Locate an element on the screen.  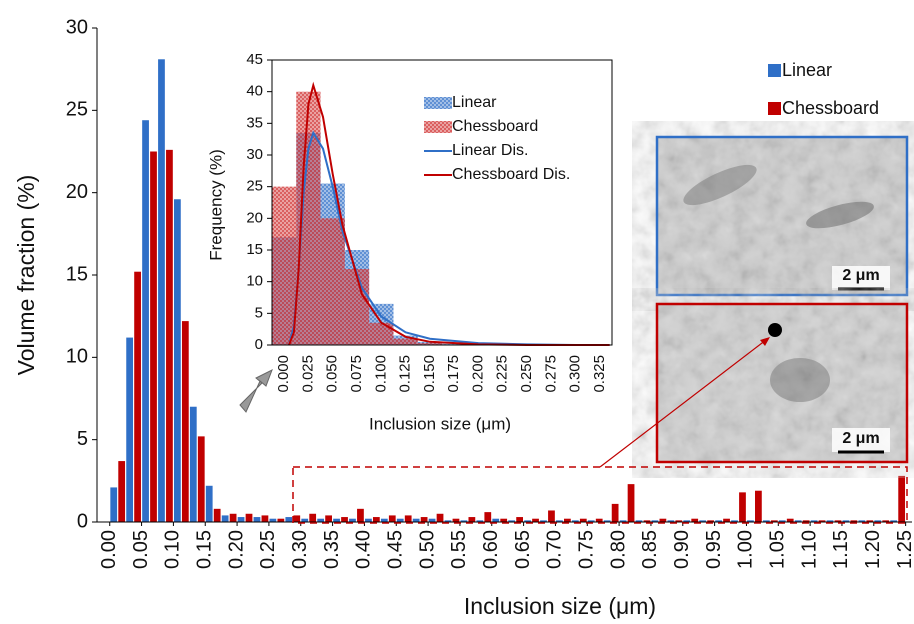
x-tick-label: 0.050 is located at coordinates (332, 374).